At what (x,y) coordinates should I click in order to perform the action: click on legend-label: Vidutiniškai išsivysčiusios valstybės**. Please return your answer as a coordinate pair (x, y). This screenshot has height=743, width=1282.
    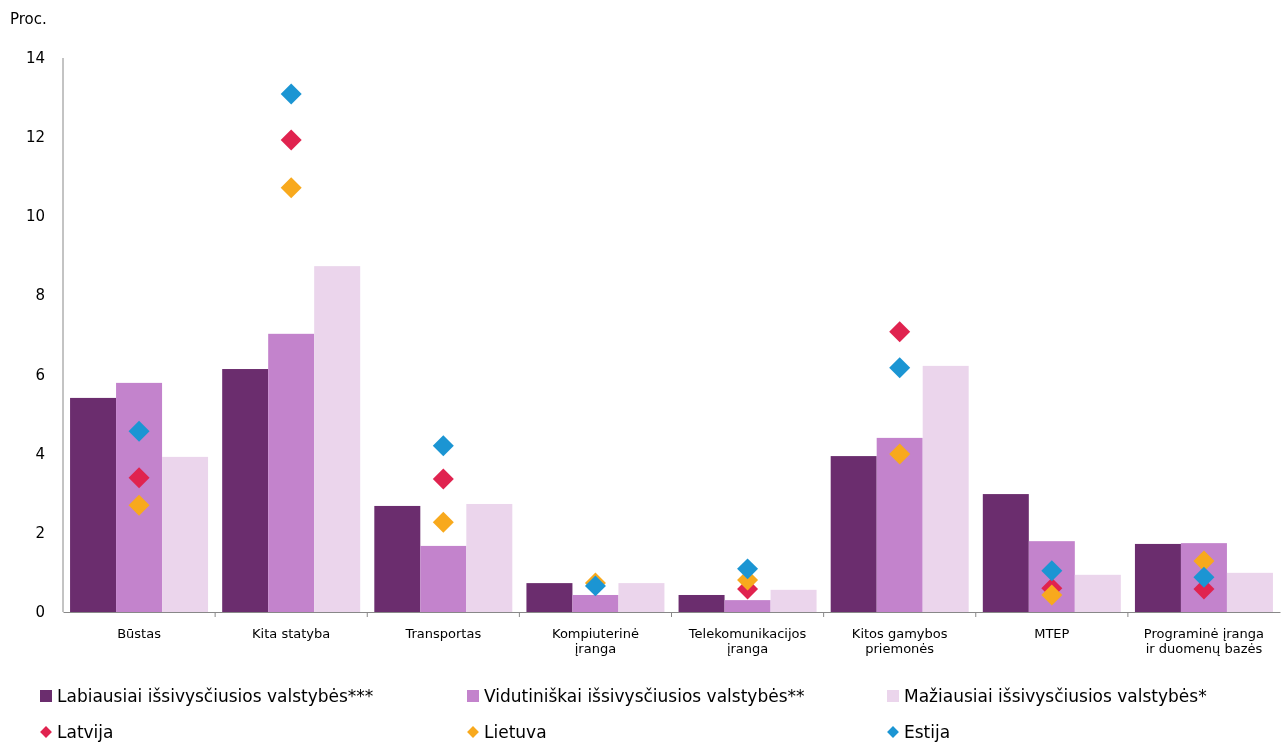
    Looking at the image, I should click on (644, 696).